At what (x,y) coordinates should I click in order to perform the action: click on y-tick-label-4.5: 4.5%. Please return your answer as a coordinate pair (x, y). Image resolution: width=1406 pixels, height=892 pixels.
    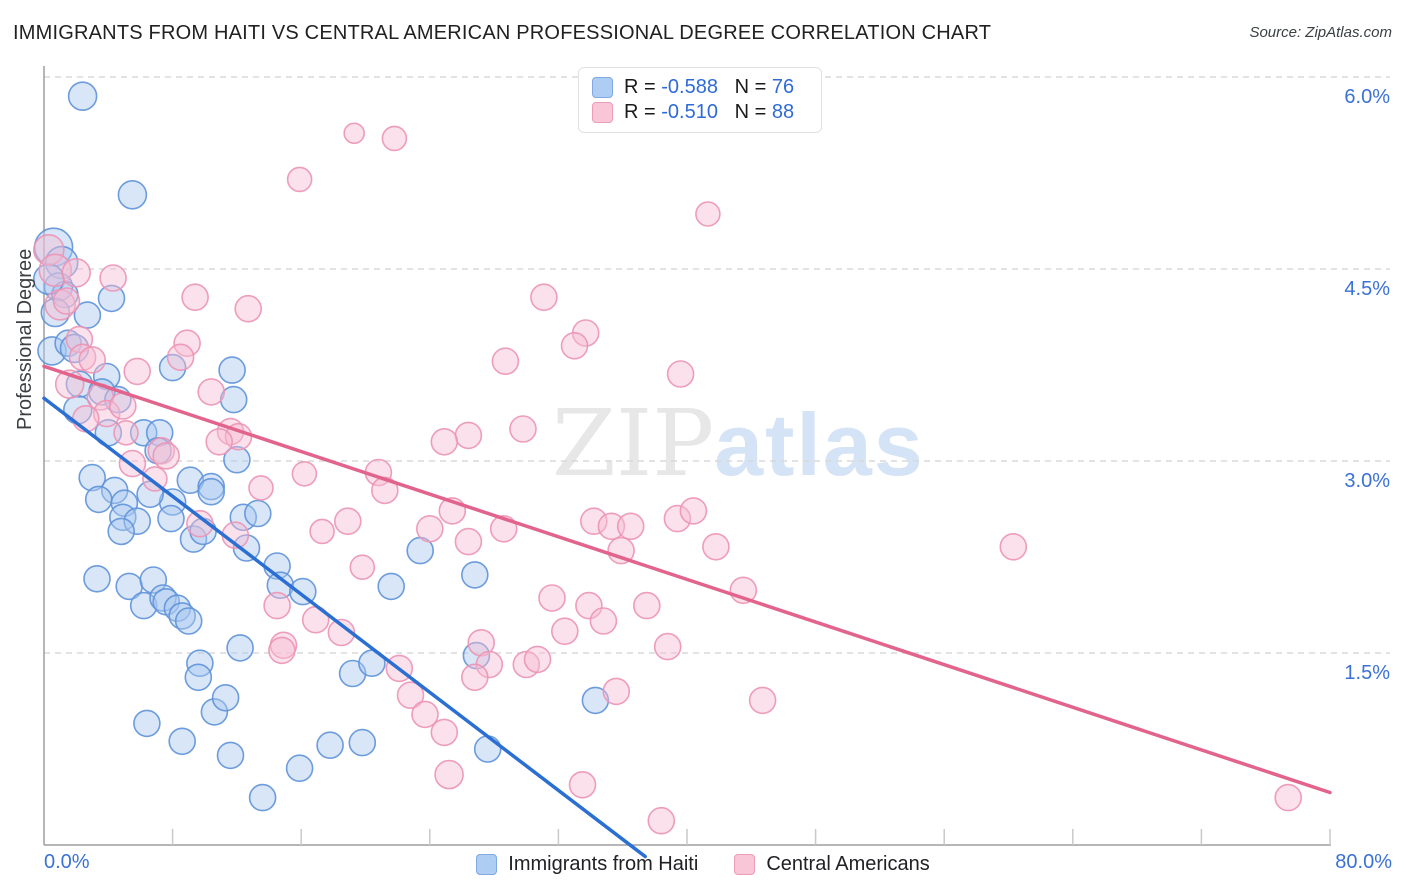
    Looking at the image, I should click on (1367, 289).